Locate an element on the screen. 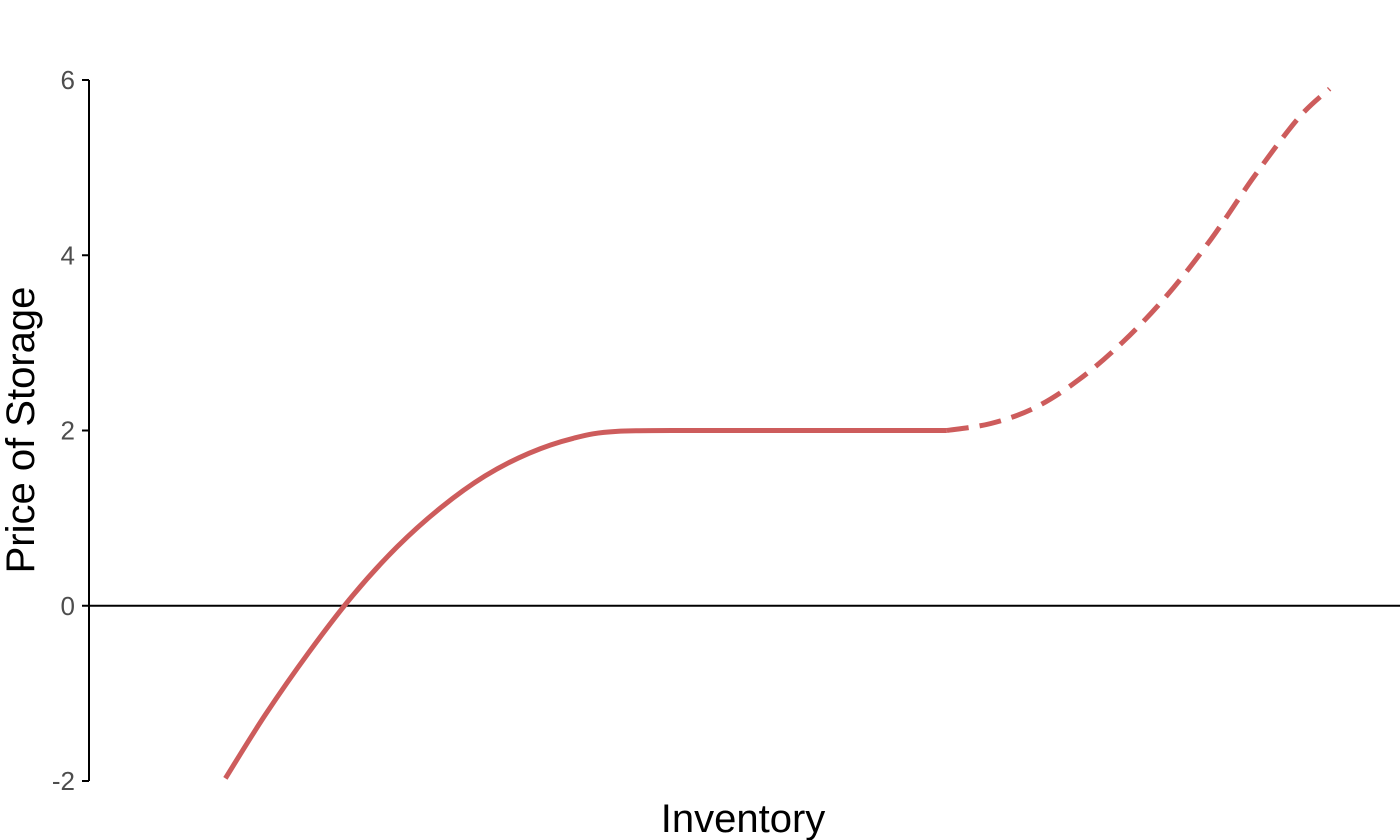 The width and height of the screenshot is (1400, 840). y-tick-label: 2 is located at coordinates (68, 431).